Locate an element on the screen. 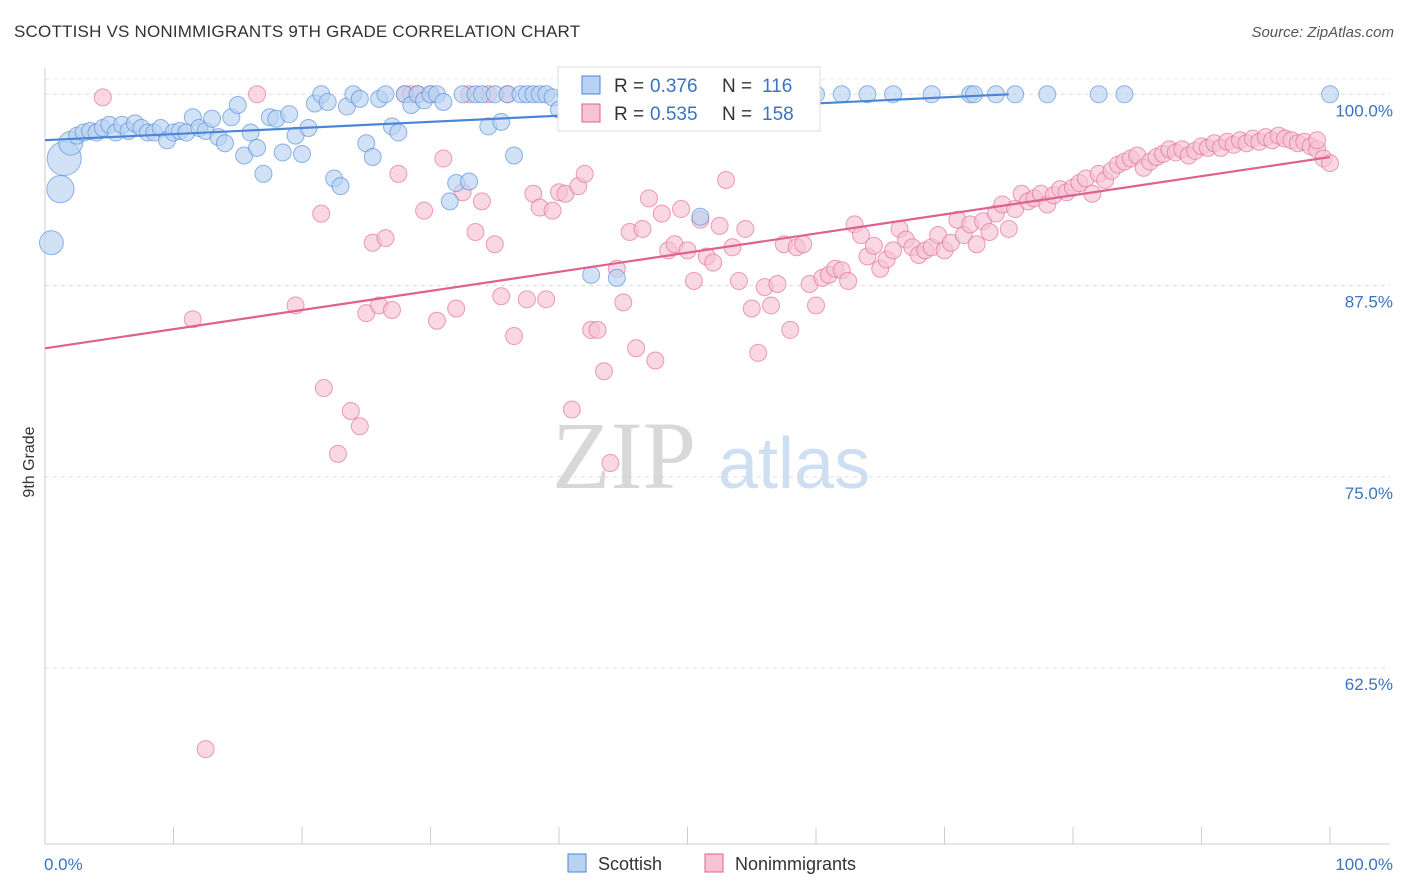 The height and width of the screenshot is (892, 1406). stats-legend: R = 0.376 N = 116 R = 0.535 N = 158 is located at coordinates (689, 99).